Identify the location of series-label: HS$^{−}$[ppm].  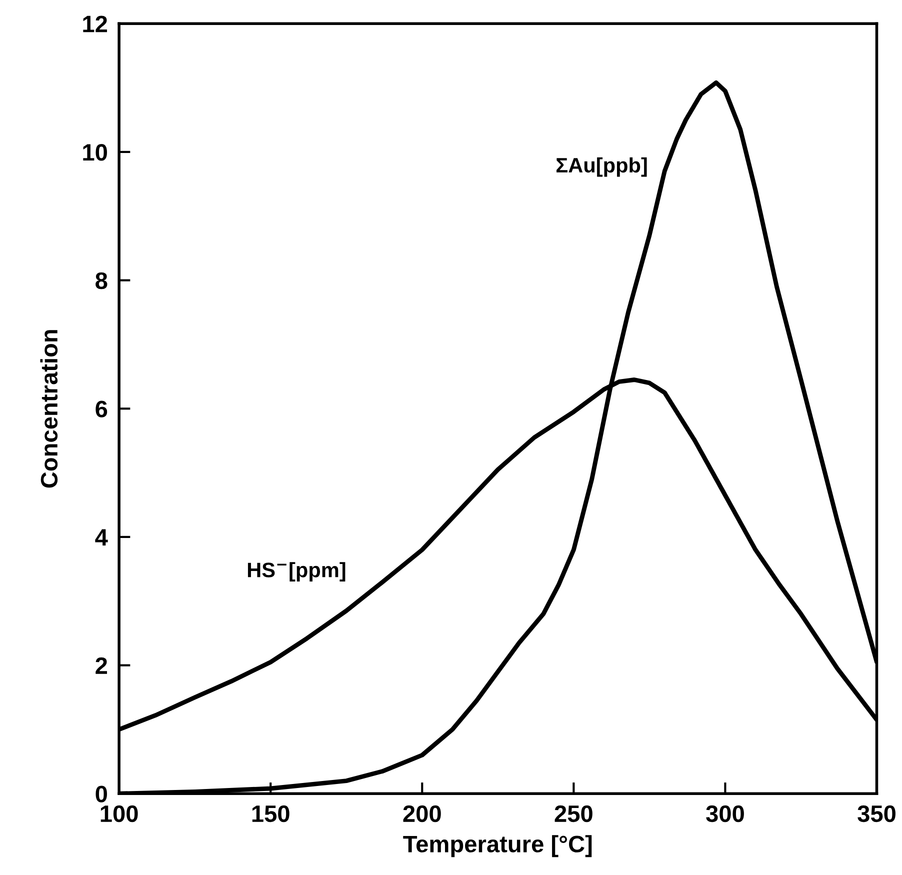
(297, 572).